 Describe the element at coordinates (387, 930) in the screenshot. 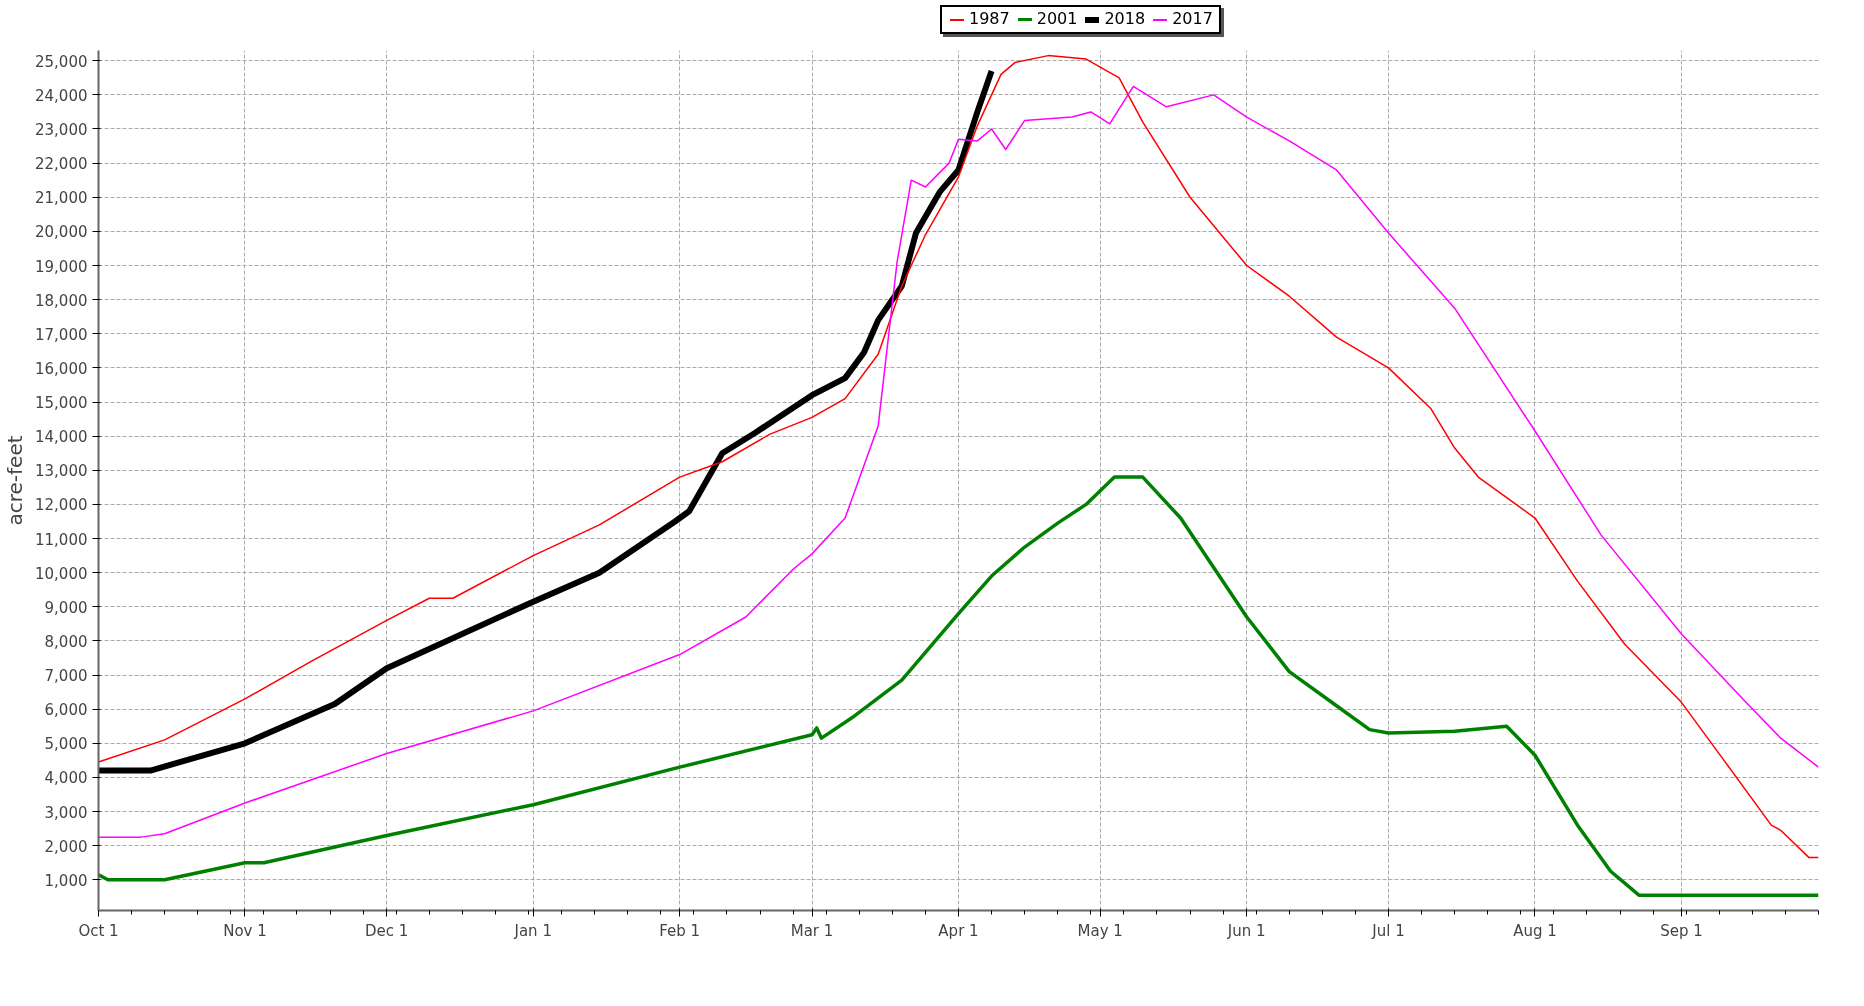

I see `x-tick-label: Dec 1` at that location.